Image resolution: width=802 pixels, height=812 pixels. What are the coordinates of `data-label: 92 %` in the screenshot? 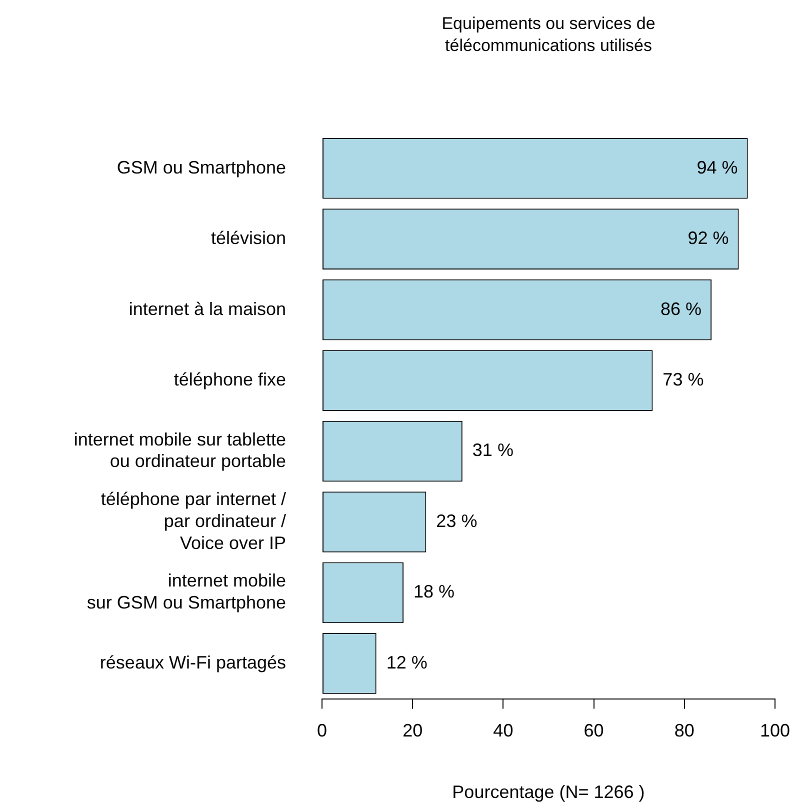 It's located at (708, 238).